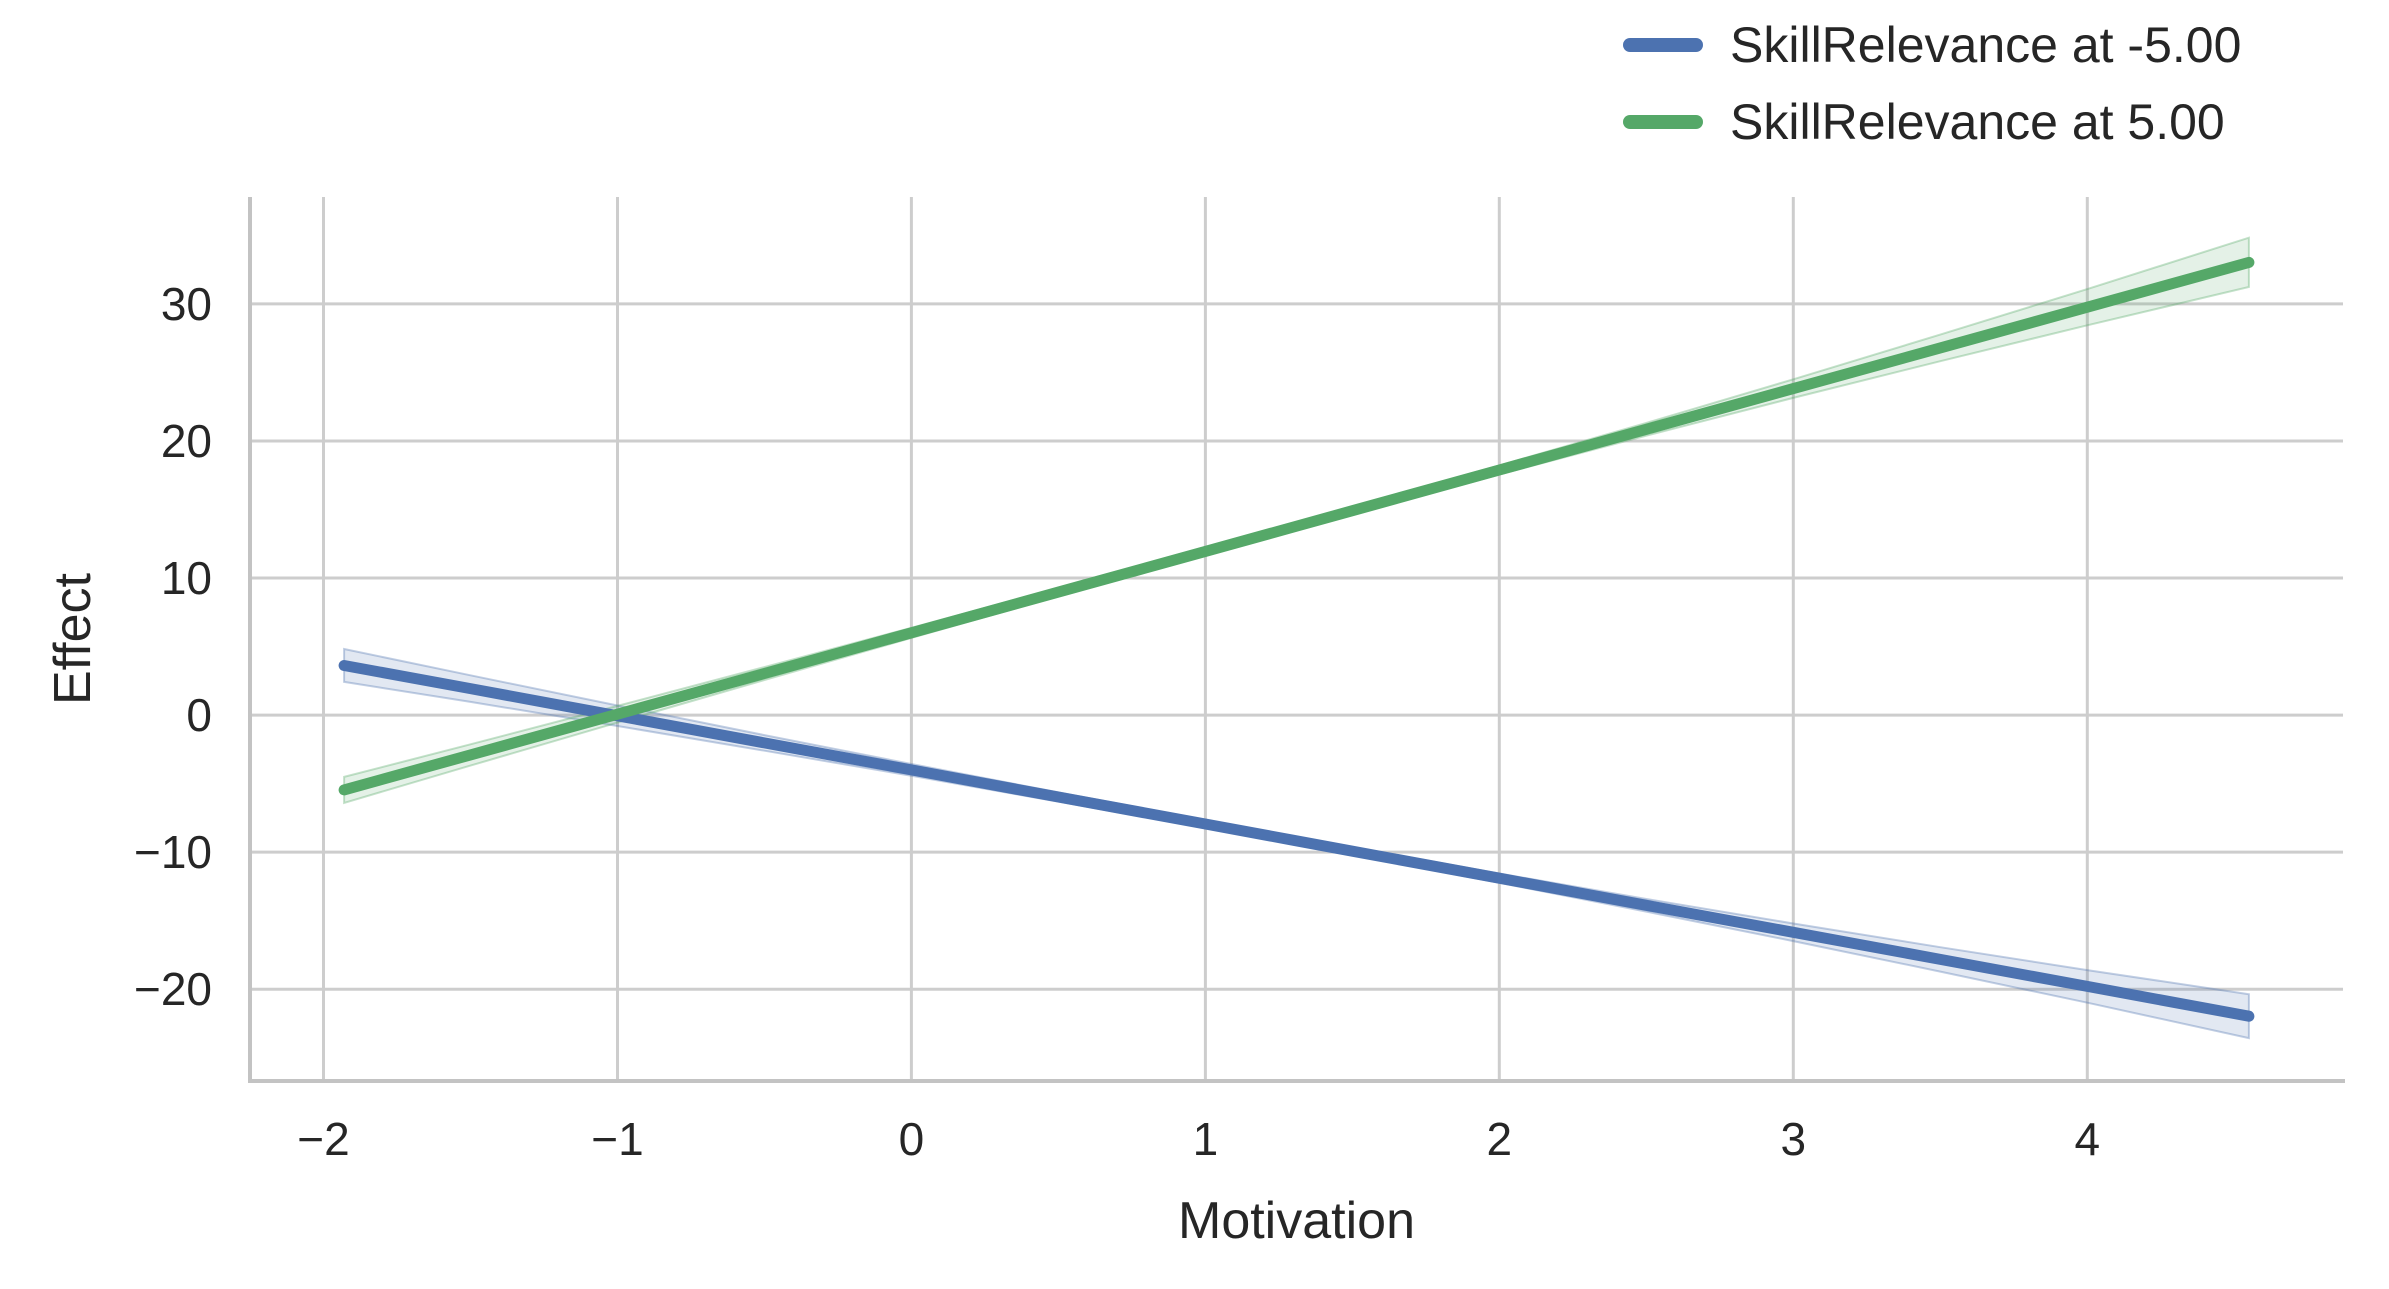 Image resolution: width=2389 pixels, height=1289 pixels. Describe the element at coordinates (1986, 45) in the screenshot. I see `legend-label-skillrelevance-neg5: SkillRelevance at -5.00` at that location.